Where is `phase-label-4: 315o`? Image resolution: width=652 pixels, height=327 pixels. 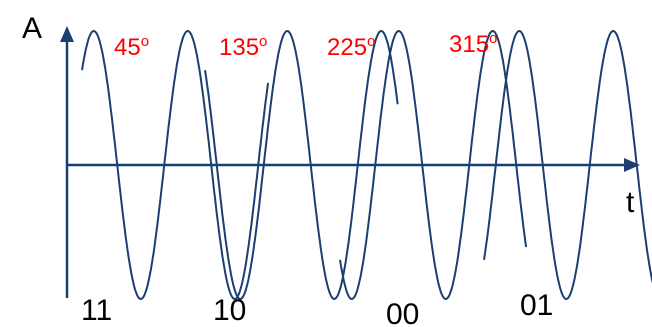
phase-label-4: 315o is located at coordinates (473, 44).